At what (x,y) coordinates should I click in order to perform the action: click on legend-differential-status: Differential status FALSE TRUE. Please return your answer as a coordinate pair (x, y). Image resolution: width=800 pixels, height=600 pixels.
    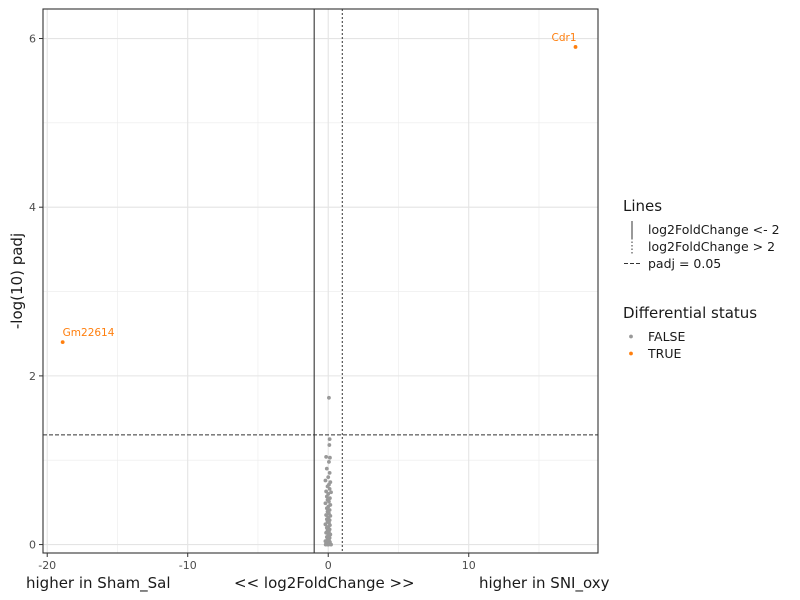
    Looking at the image, I should click on (690, 333).